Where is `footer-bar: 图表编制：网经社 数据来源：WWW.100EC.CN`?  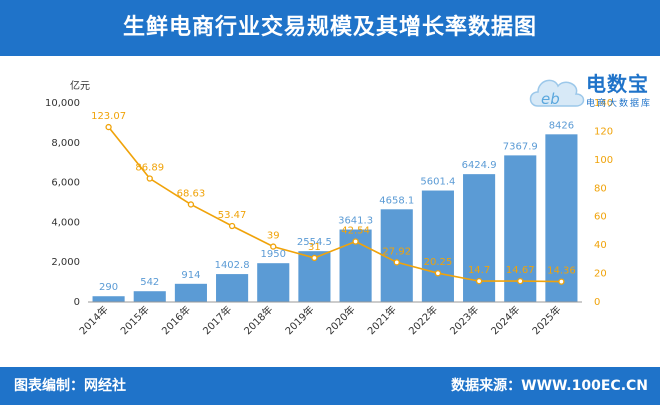 footer-bar: 图表编制：网经社 数据来源：WWW.100EC.CN is located at coordinates (330, 386).